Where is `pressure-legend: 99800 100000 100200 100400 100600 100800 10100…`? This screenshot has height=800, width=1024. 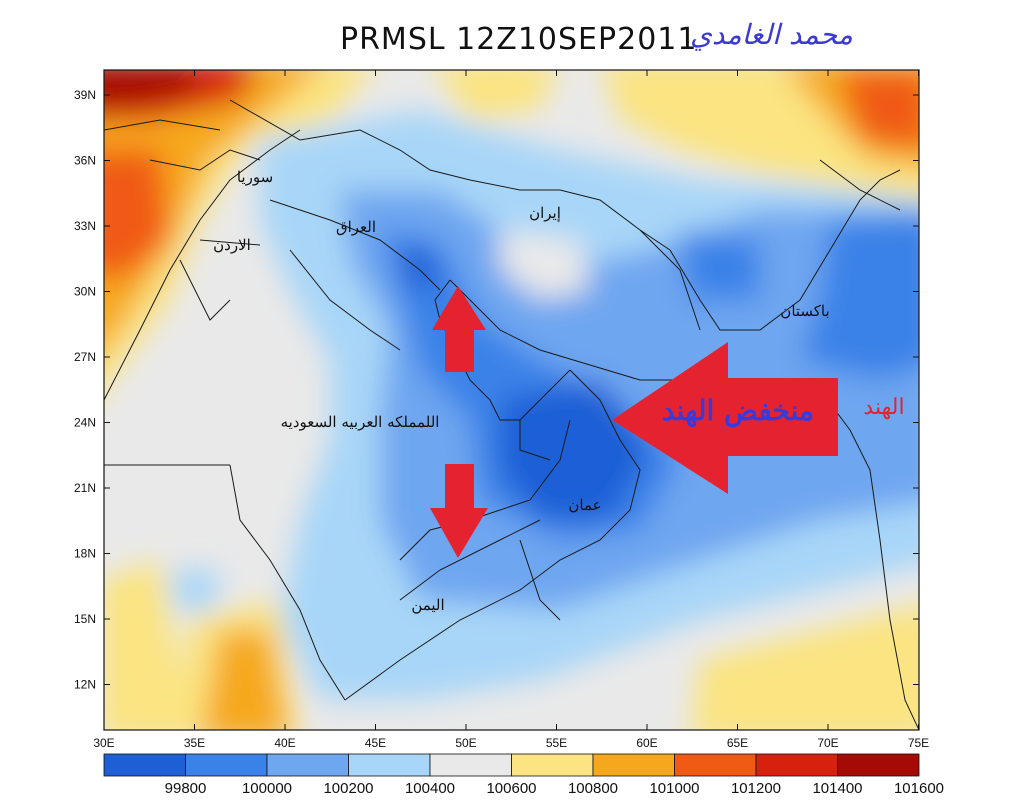 pressure-legend: 99800 100000 100200 100400 100600 100800 10100… is located at coordinates (523, 775).